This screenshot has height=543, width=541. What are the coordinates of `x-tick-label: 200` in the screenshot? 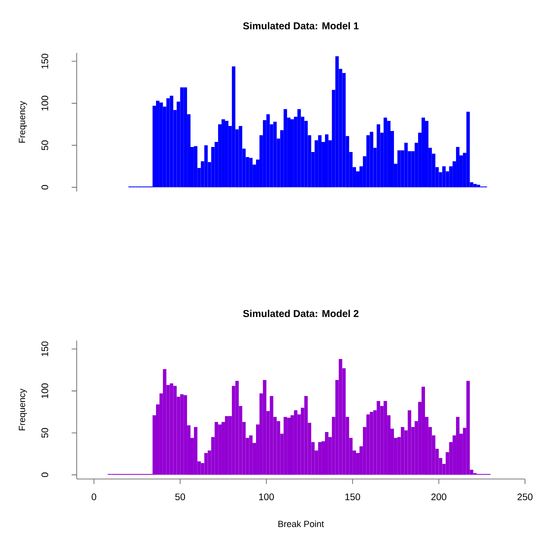 It's located at (438, 497).